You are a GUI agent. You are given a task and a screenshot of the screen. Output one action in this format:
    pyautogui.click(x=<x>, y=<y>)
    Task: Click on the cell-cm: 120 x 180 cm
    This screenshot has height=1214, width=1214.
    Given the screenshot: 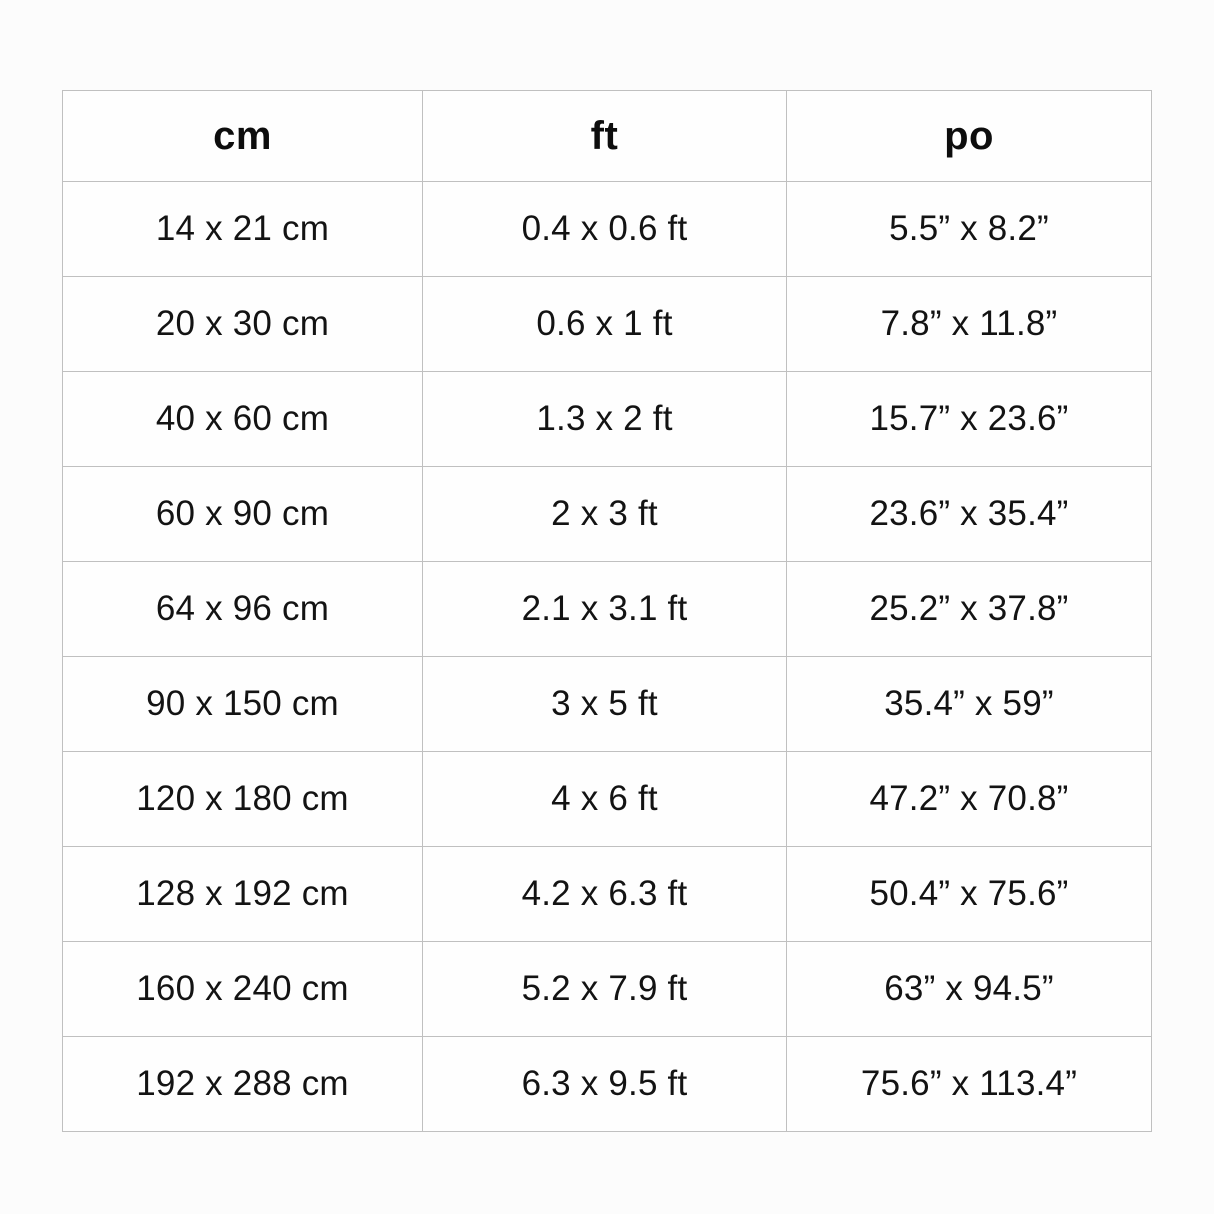 What is the action you would take?
    pyautogui.click(x=242, y=799)
    